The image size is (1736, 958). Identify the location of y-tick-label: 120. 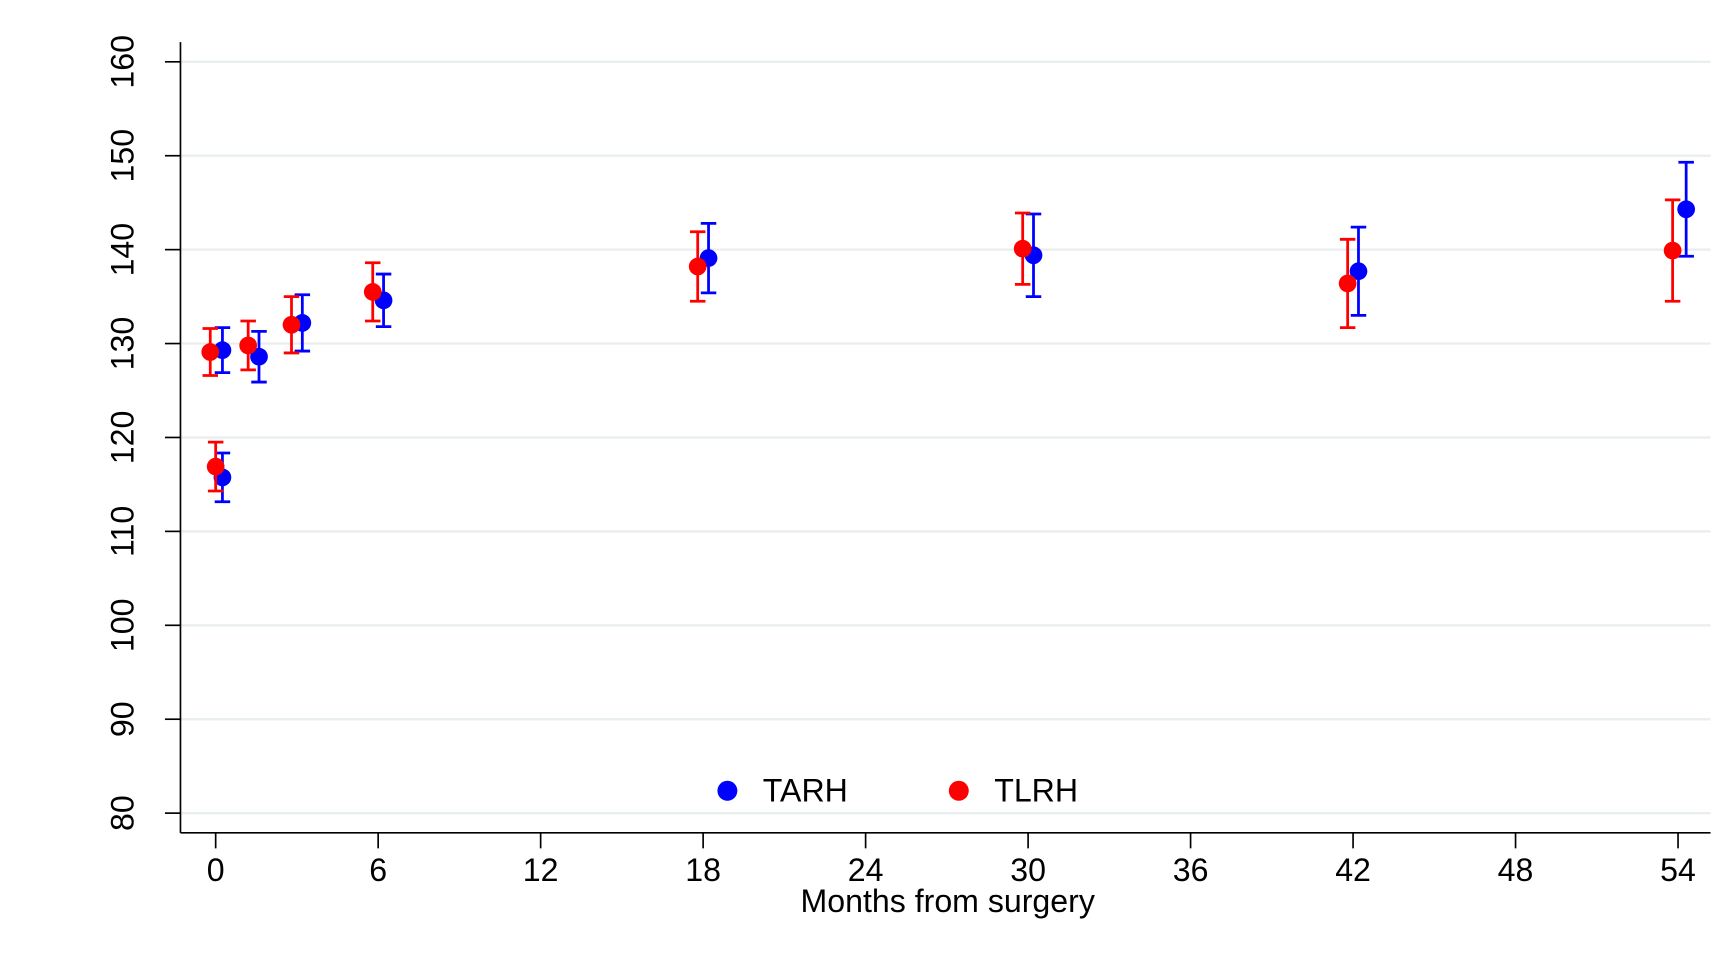
(123, 438).